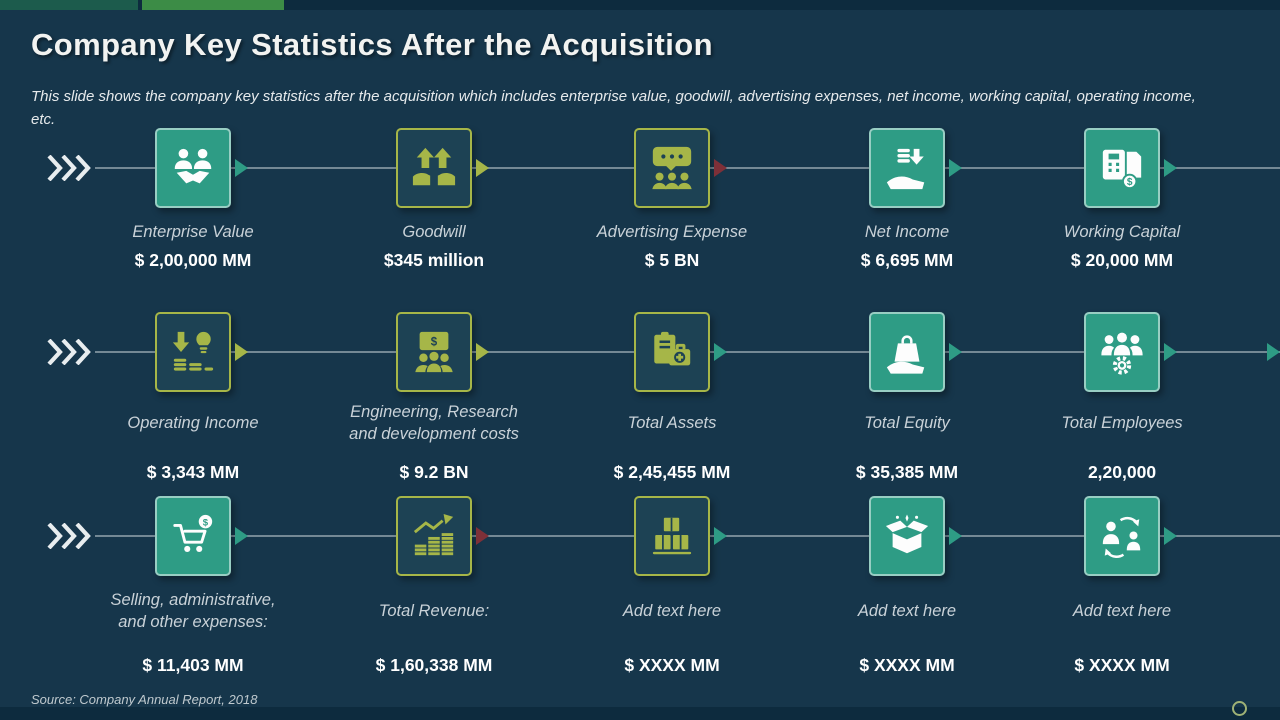  Describe the element at coordinates (193, 232) in the screenshot. I see `stat-label: Enterprise Value` at that location.